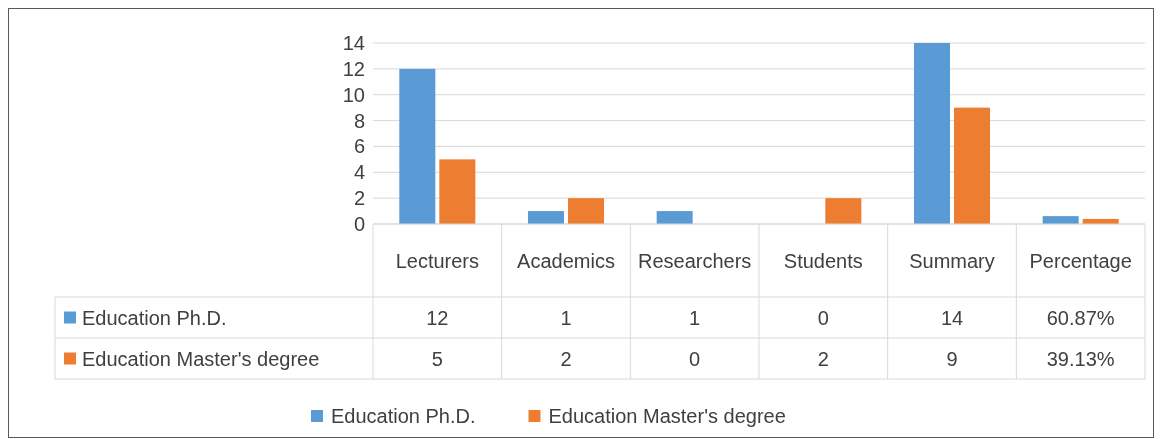 This screenshot has height=439, width=1162. Describe the element at coordinates (1080, 358) in the screenshot. I see `data-label: 39.13%` at that location.